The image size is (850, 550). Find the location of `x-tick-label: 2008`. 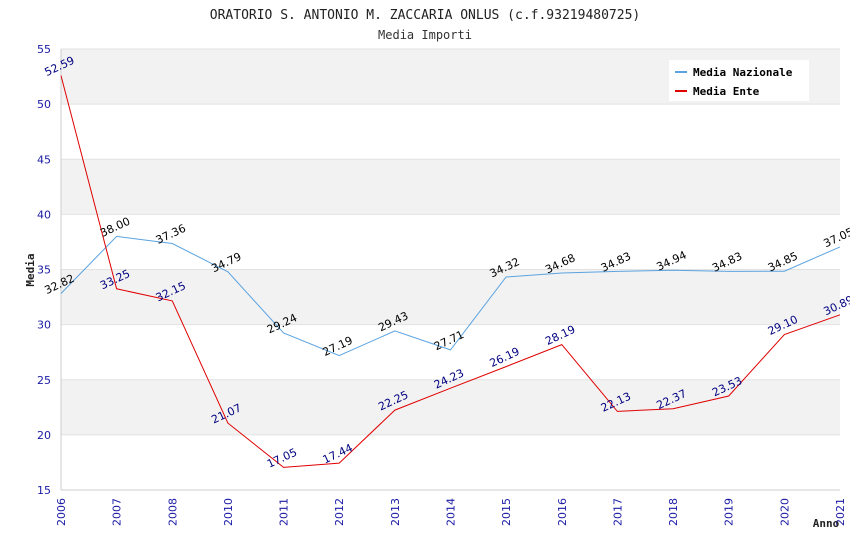

x-tick-label: 2008 is located at coordinates (172, 512).